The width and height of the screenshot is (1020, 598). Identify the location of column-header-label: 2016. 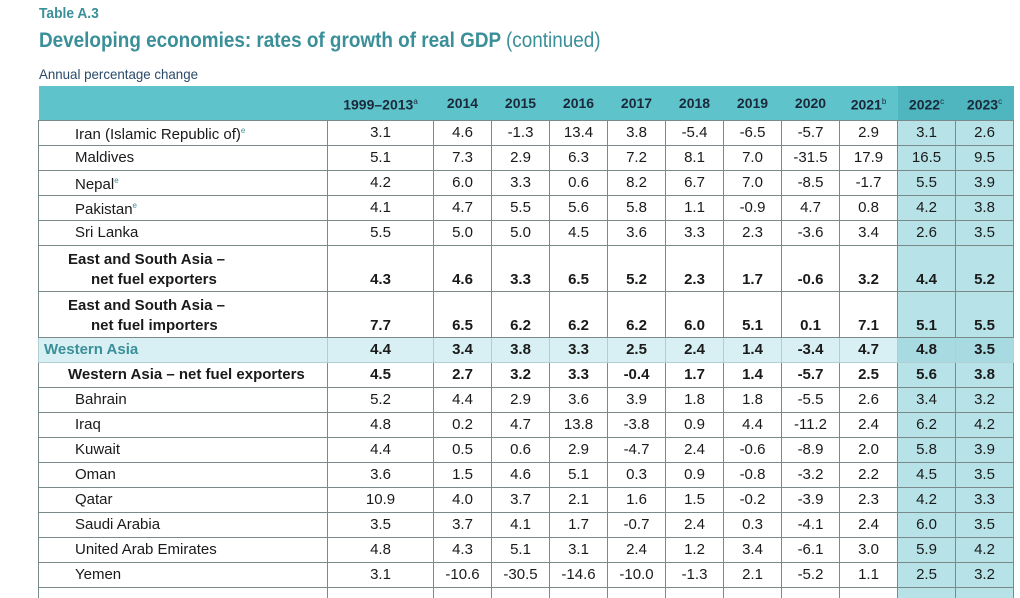
(578, 103).